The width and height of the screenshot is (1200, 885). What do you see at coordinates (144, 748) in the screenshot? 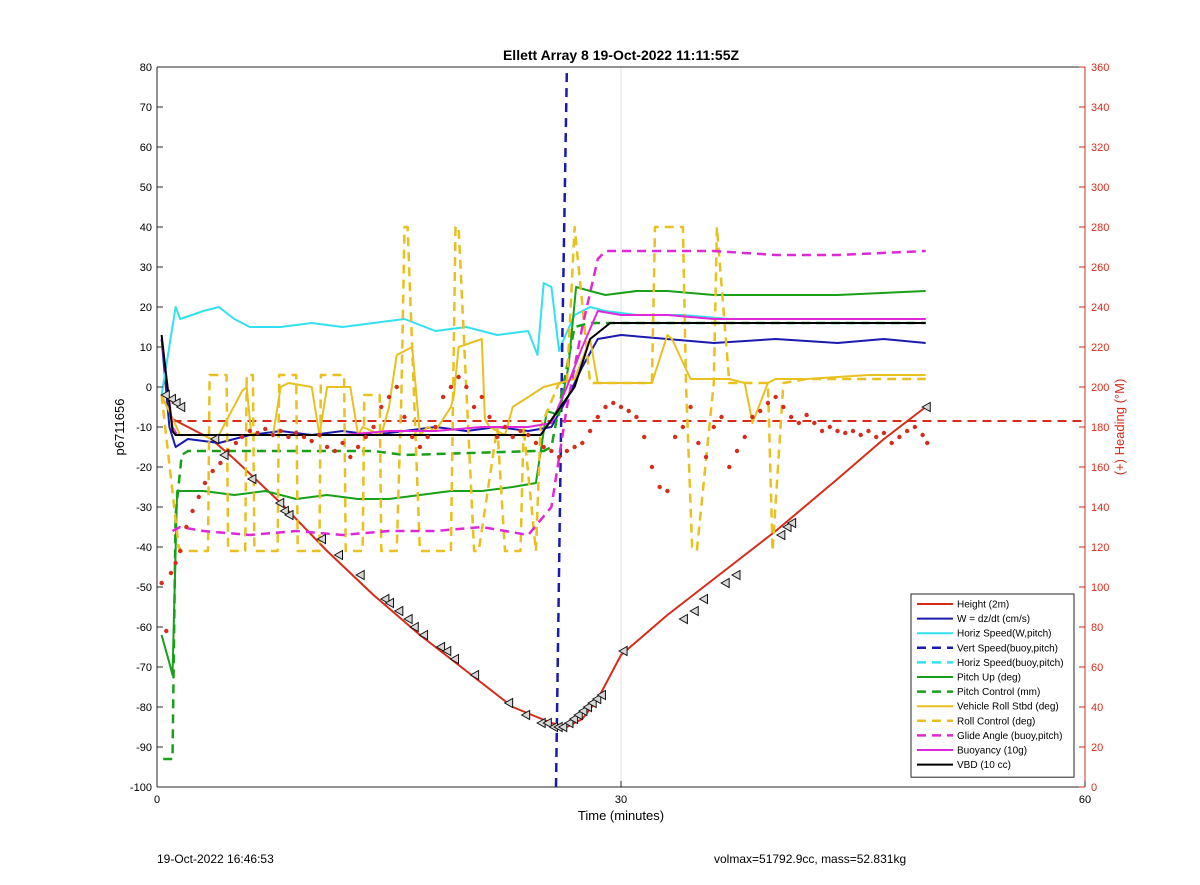
I see `y-tick-label: -90` at bounding box center [144, 748].